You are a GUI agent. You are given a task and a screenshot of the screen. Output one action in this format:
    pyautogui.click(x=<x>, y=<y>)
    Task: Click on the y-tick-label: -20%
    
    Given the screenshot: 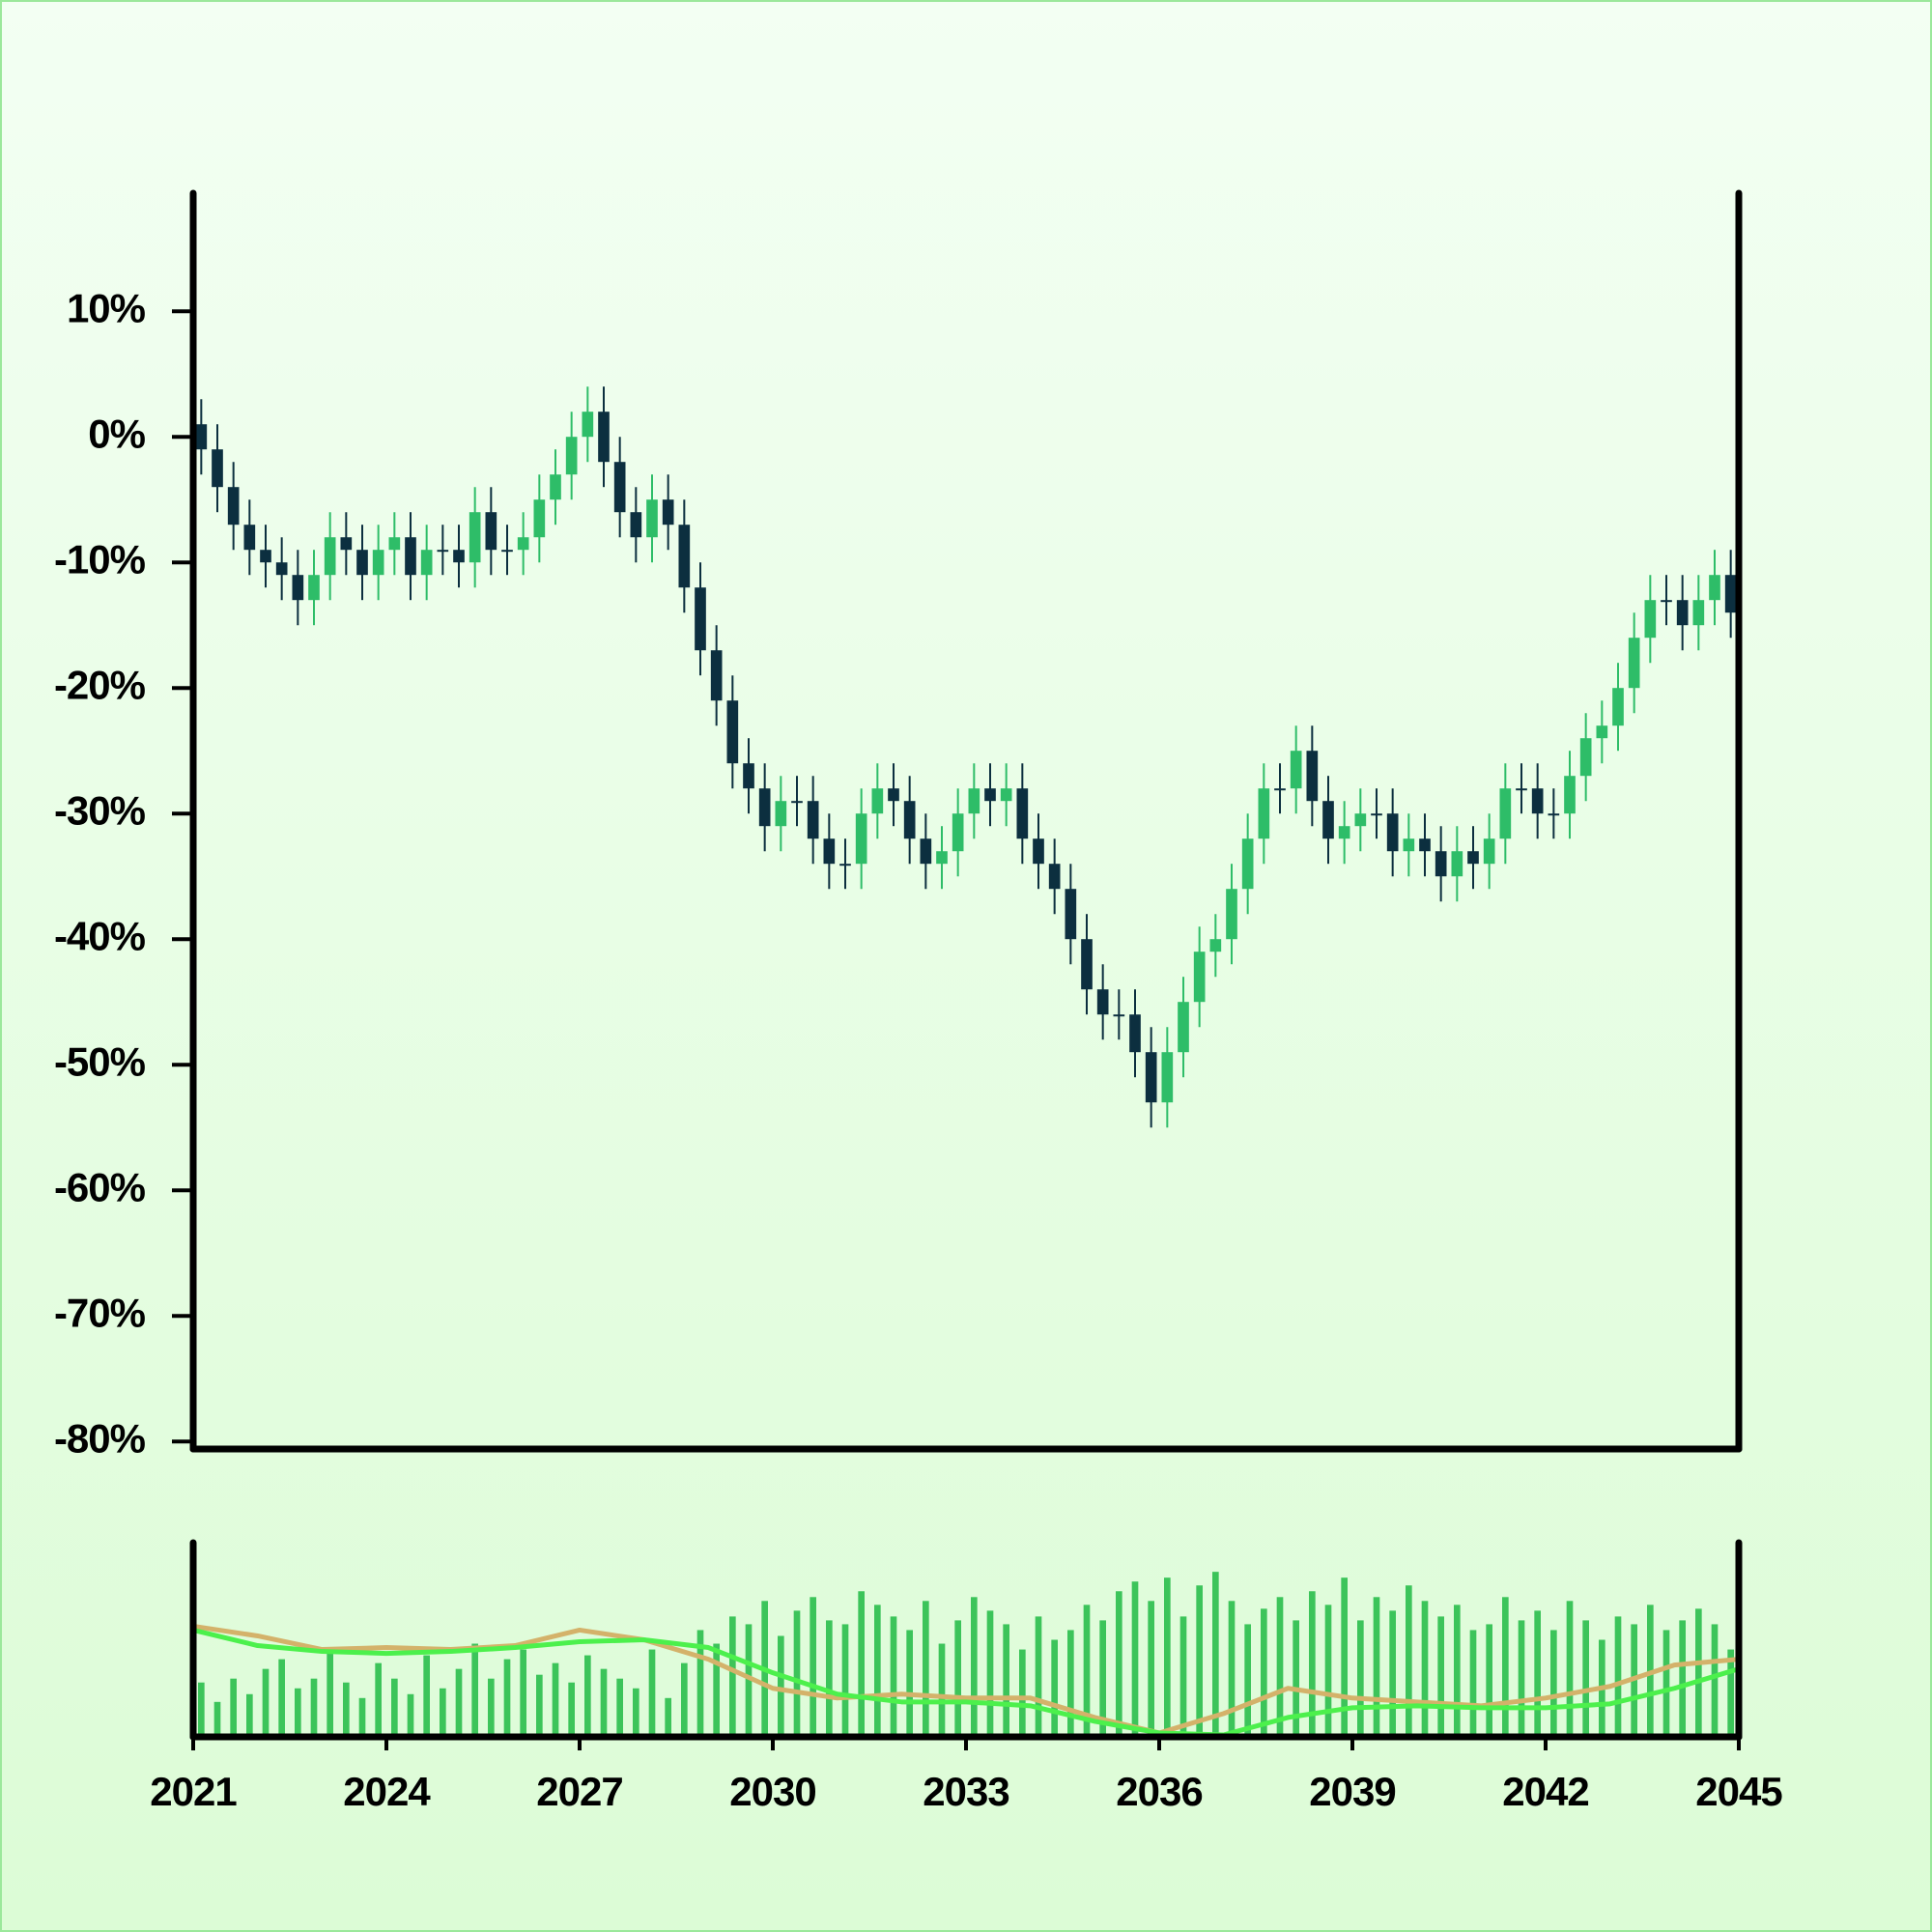 What is the action you would take?
    pyautogui.click(x=100, y=684)
    